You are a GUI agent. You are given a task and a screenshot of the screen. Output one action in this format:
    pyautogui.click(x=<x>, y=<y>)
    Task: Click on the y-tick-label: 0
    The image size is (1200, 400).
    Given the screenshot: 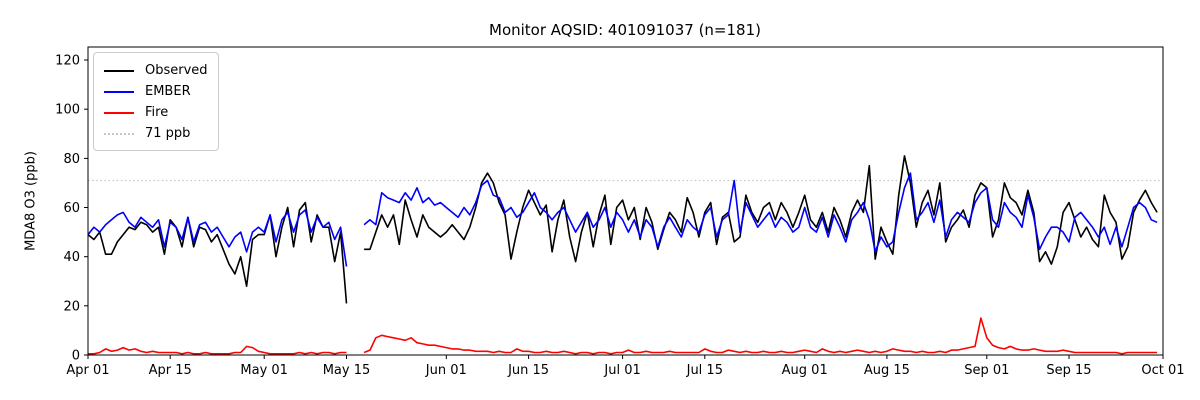 What is the action you would take?
    pyautogui.click(x=76, y=356)
    